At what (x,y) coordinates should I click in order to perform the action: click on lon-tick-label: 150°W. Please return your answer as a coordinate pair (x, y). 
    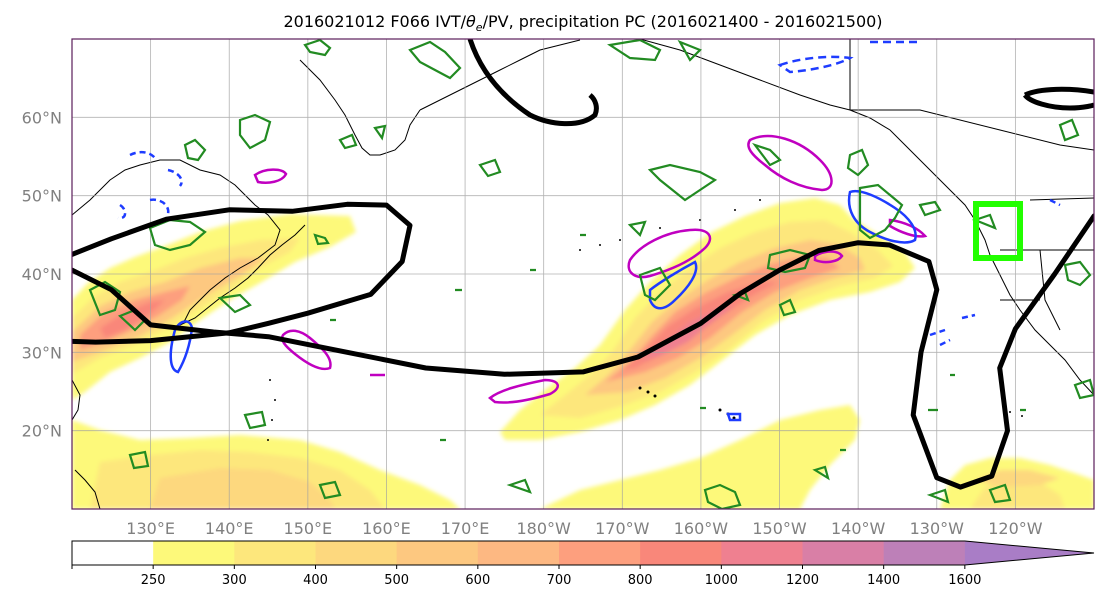
    Looking at the image, I should click on (779, 528).